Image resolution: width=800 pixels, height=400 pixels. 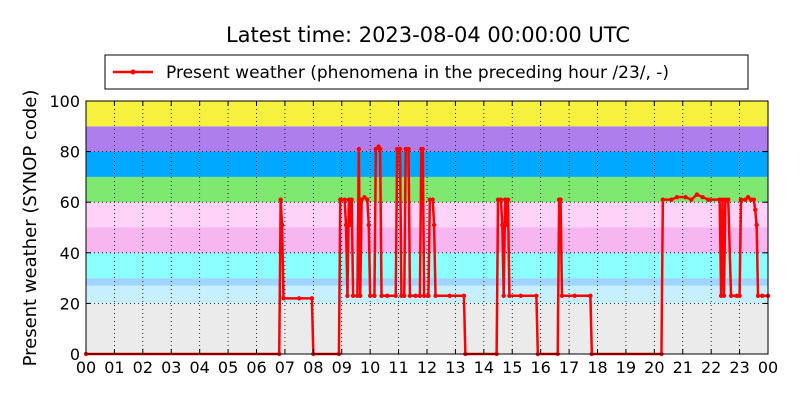 What do you see at coordinates (133, 72) in the screenshot?
I see `legend-marker-swatch` at bounding box center [133, 72].